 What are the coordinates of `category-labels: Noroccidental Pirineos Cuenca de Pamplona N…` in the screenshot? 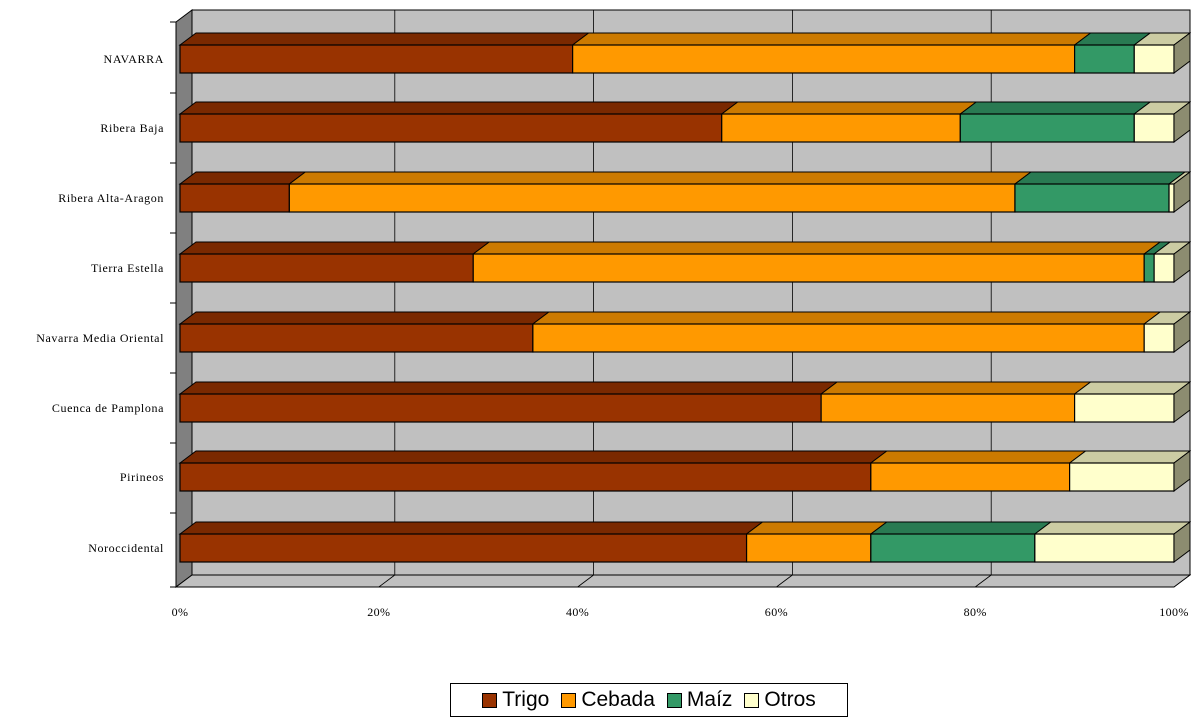 It's located at (100, 303).